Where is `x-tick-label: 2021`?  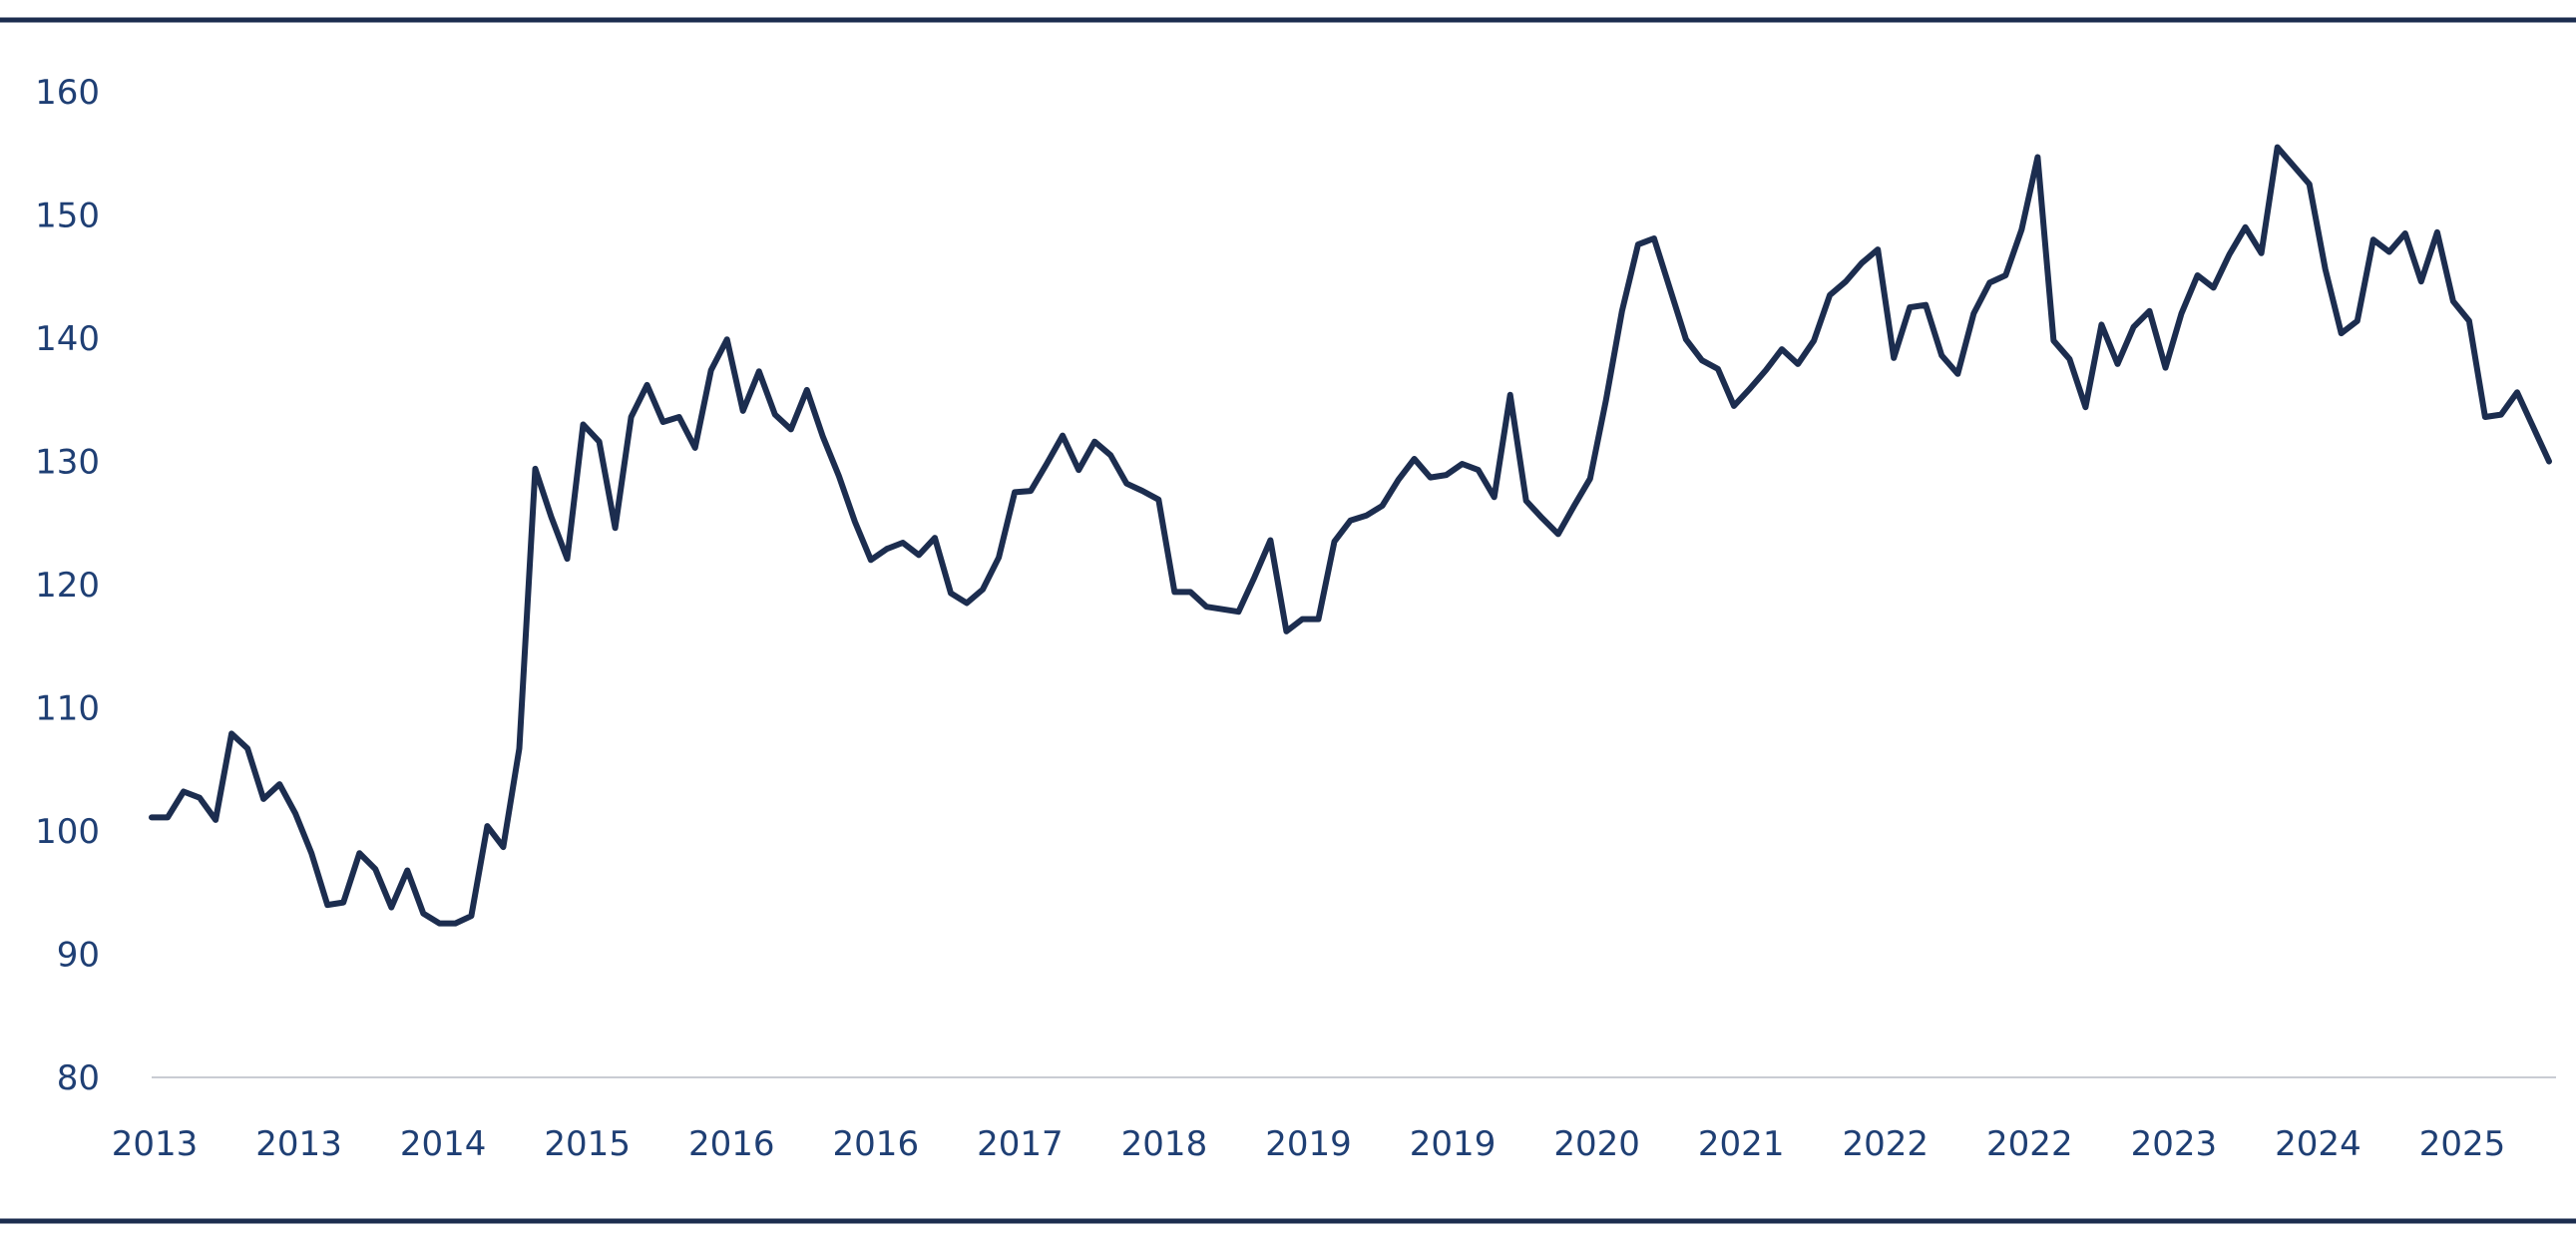
x-tick-label: 2021 is located at coordinates (1741, 1144).